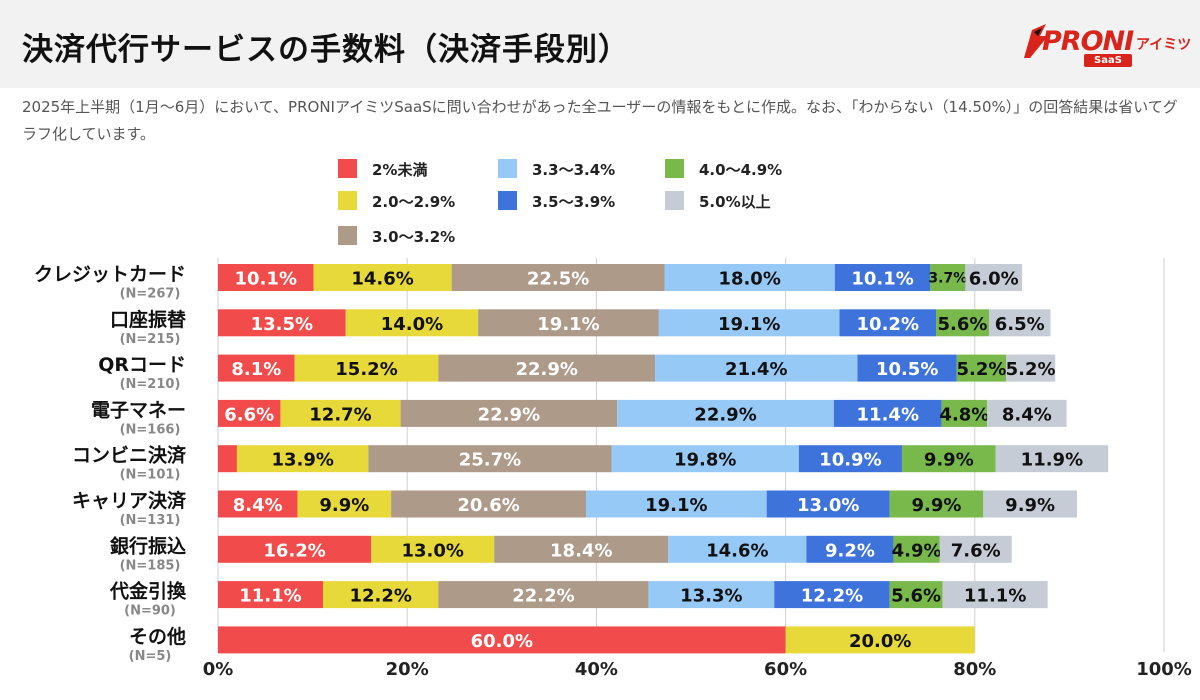 The width and height of the screenshot is (1200, 700). Describe the element at coordinates (1164, 669) in the screenshot. I see `x-tick-label: 100%` at that location.